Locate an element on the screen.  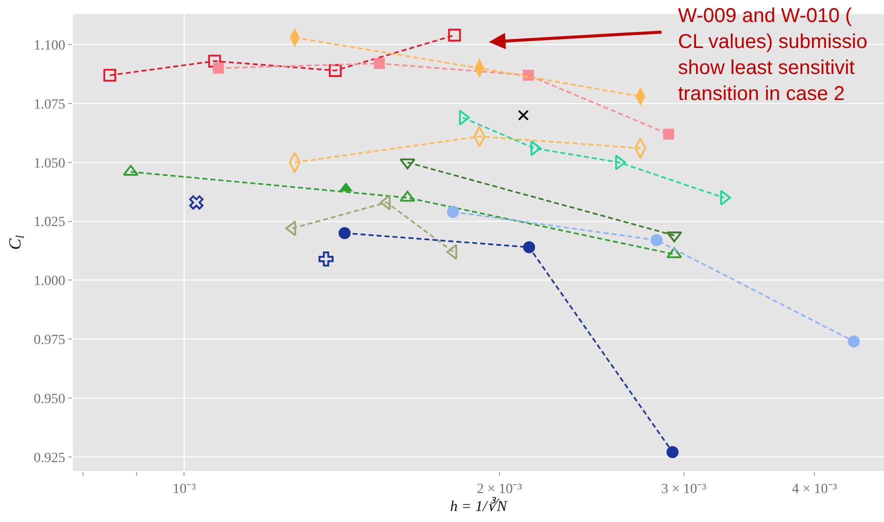
x-tick-label: 10⁻³ is located at coordinates (184, 489).